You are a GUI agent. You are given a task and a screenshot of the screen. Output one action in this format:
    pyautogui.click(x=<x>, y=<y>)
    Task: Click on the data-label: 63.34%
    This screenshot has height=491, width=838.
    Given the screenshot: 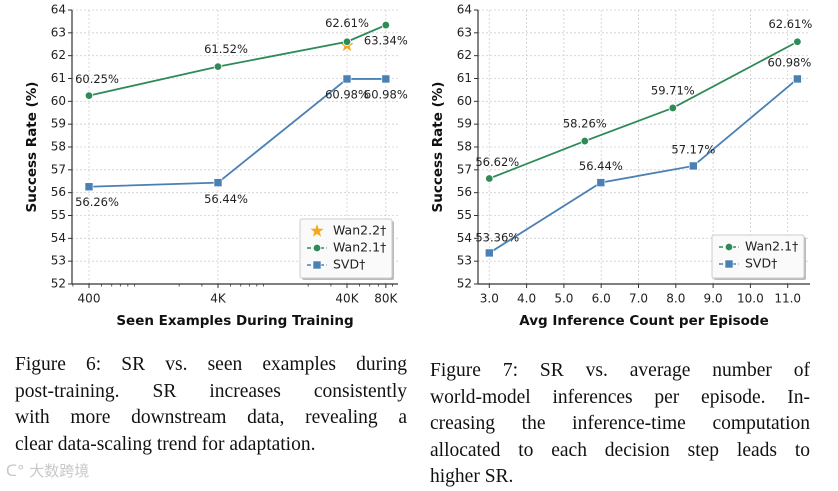 What is the action you would take?
    pyautogui.click(x=386, y=41)
    